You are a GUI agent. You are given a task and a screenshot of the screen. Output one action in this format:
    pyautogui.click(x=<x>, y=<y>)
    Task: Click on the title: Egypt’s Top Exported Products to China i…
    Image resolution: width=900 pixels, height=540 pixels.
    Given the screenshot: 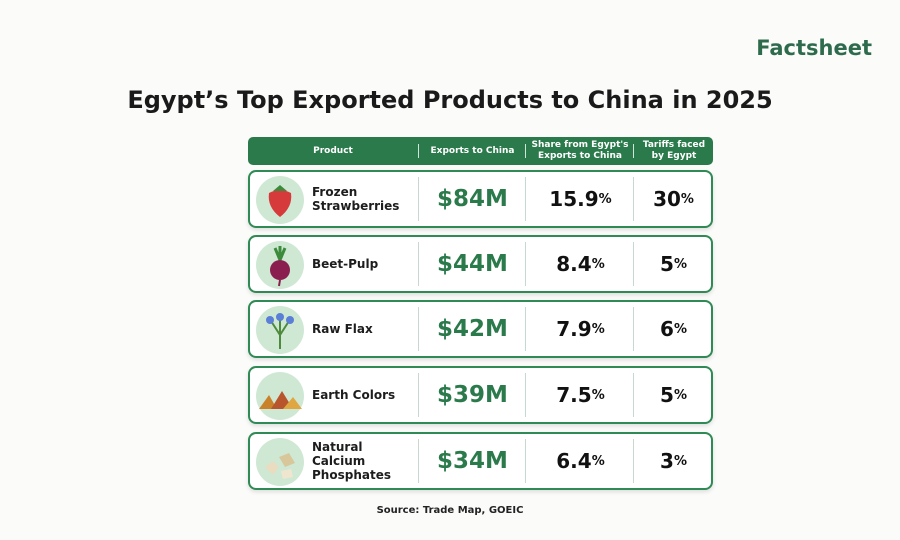 What is the action you would take?
    pyautogui.click(x=450, y=100)
    